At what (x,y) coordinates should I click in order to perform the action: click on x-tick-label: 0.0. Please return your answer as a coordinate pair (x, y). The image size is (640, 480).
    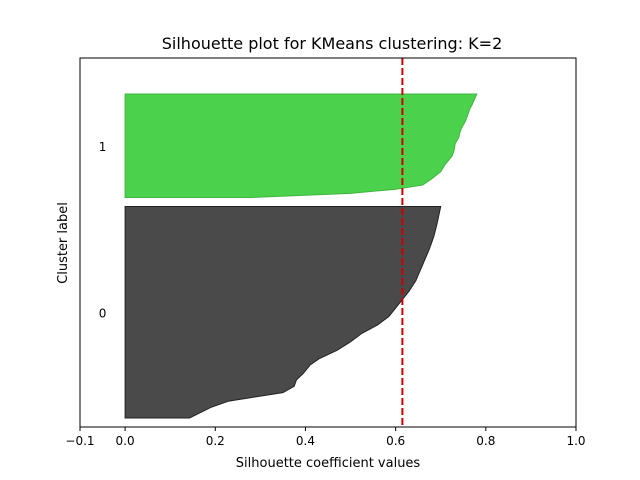
    Looking at the image, I should click on (125, 441).